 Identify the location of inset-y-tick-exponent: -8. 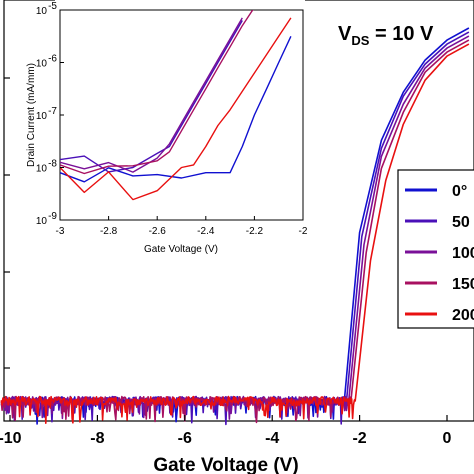
(52, 164).